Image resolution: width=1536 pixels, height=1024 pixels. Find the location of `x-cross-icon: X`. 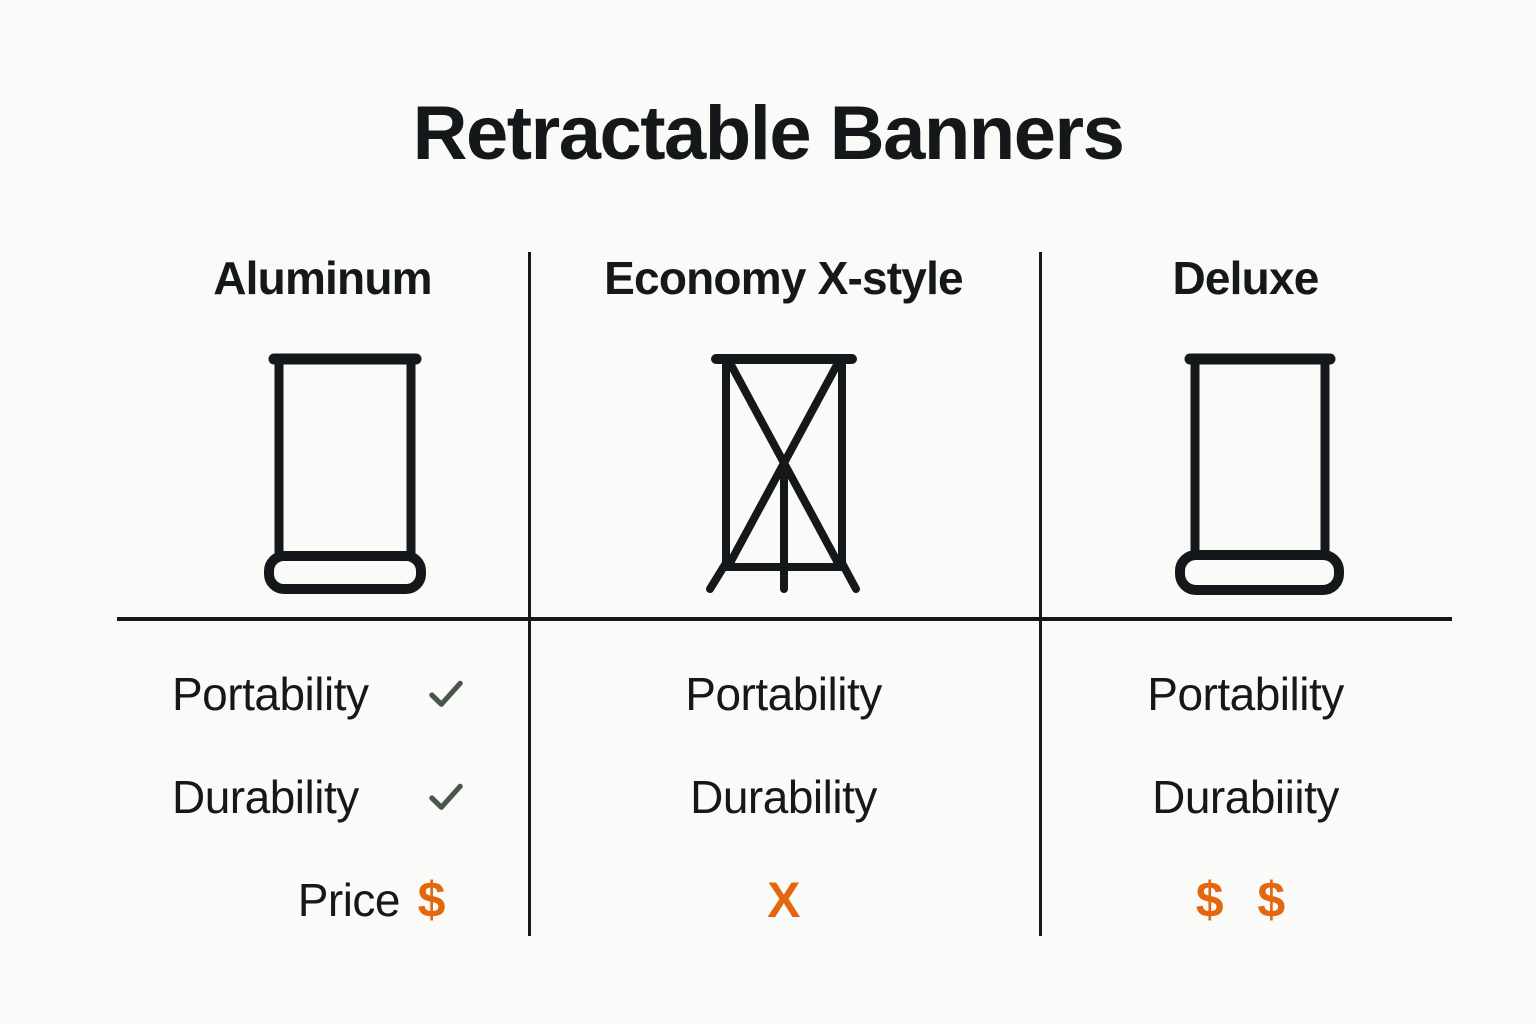

x-cross-icon: X is located at coordinates (783, 899).